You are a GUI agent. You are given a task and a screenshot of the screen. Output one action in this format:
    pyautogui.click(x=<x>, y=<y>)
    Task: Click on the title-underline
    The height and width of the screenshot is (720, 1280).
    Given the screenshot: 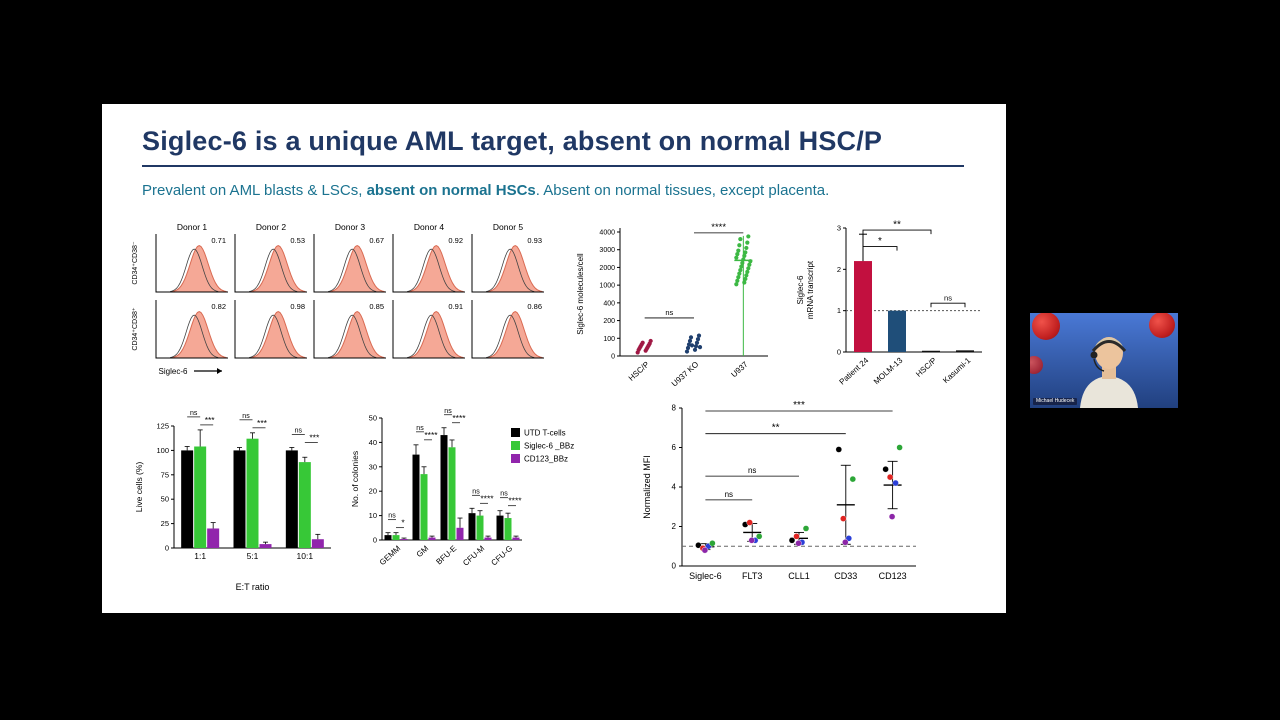 What is the action you would take?
    pyautogui.click(x=553, y=166)
    